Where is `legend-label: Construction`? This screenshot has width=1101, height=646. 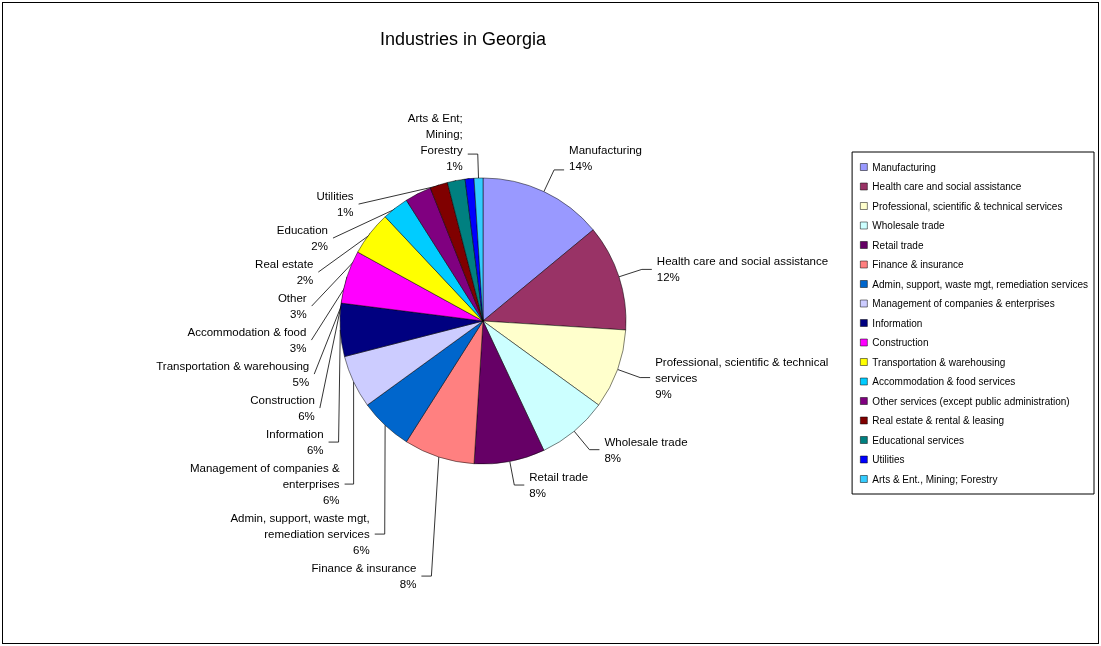 legend-label: Construction is located at coordinates (900, 342).